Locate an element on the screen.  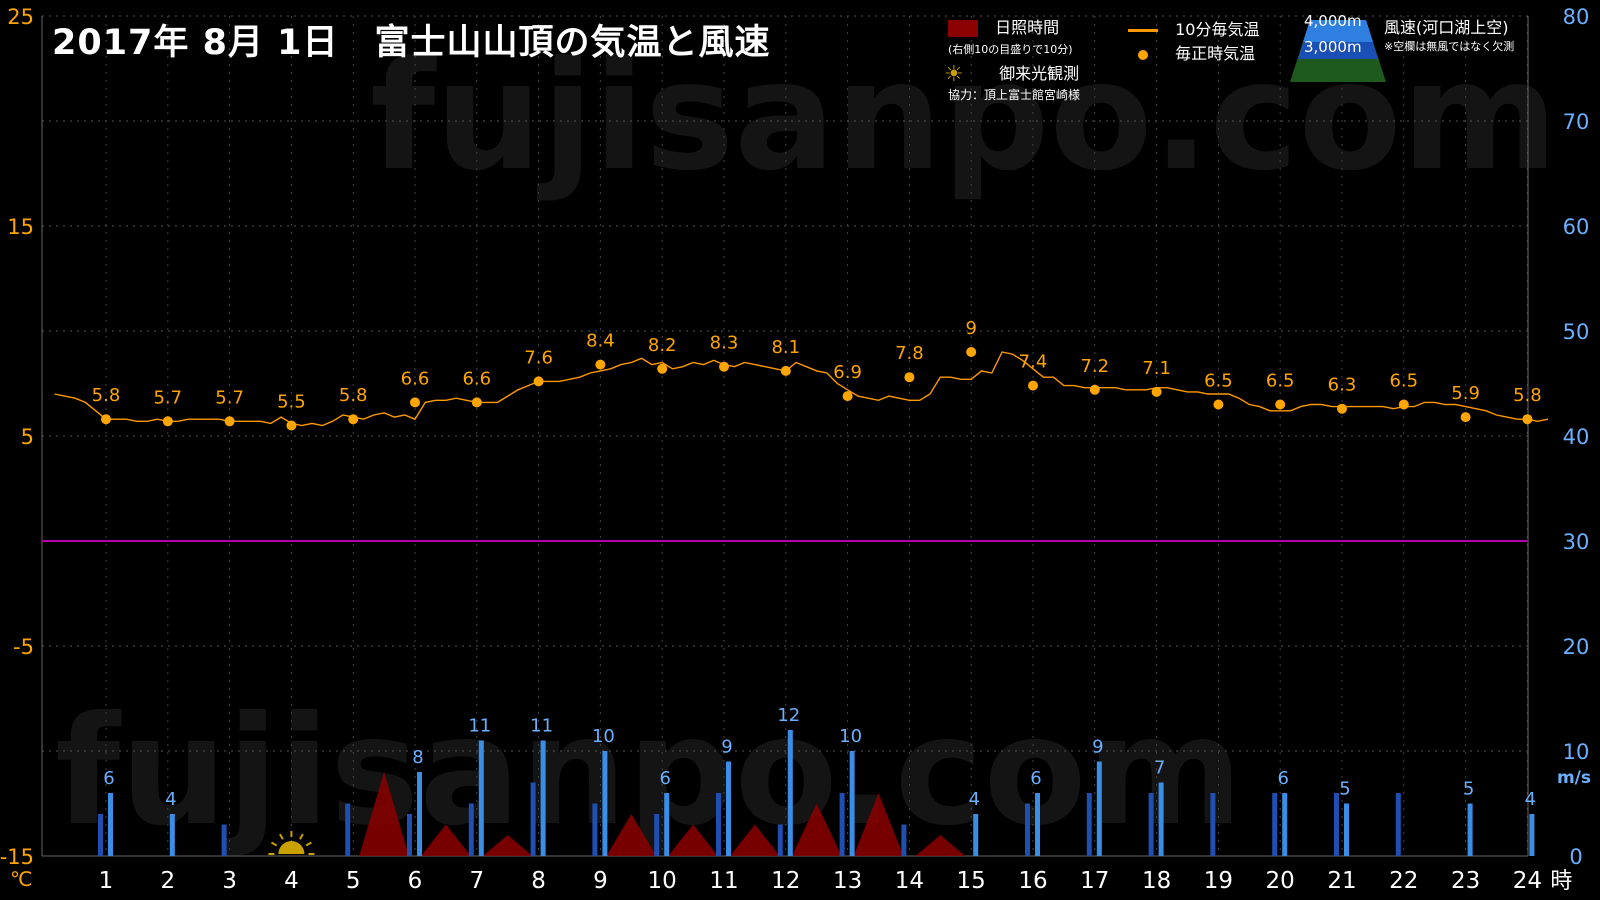
x-tick: 24 is located at coordinates (1527, 881).